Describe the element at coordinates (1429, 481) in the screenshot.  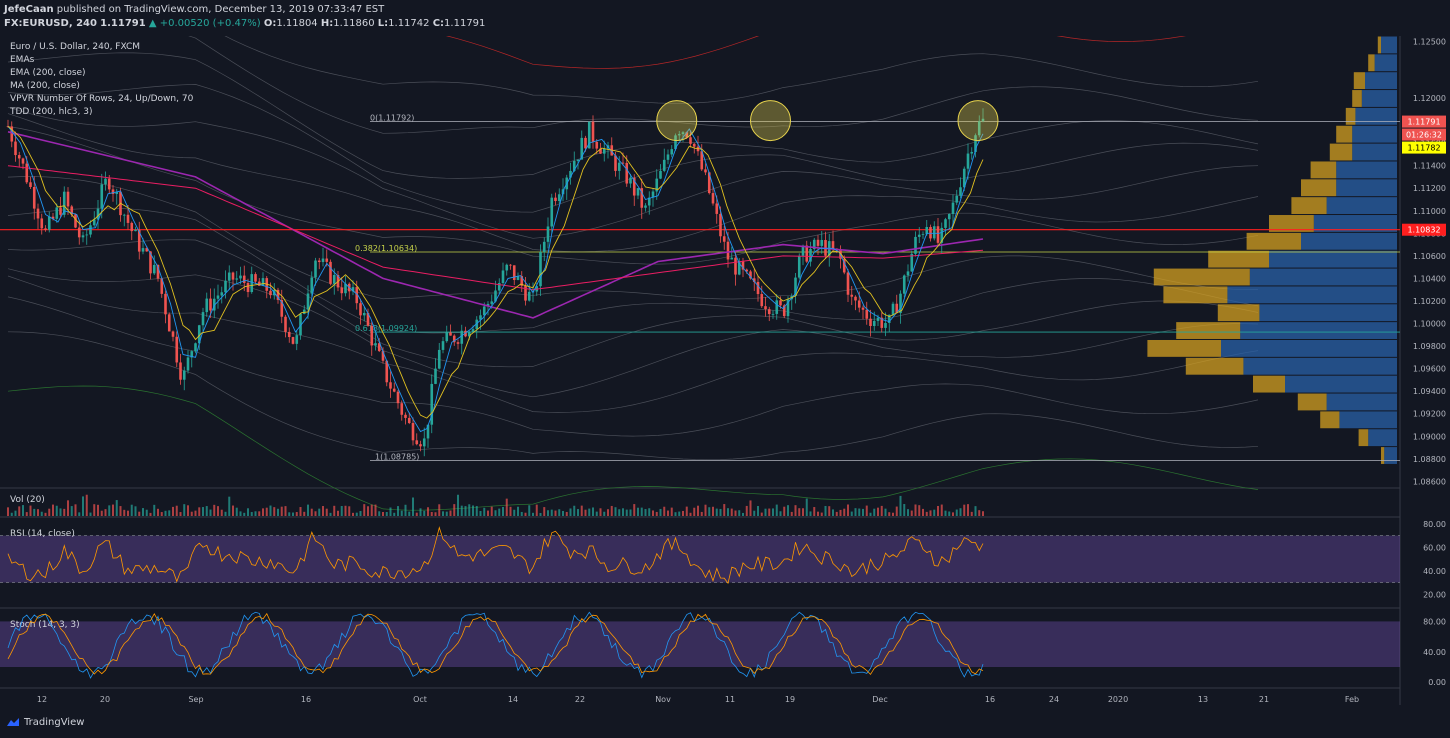
I see `price-axis-tick: 1.08600` at that location.